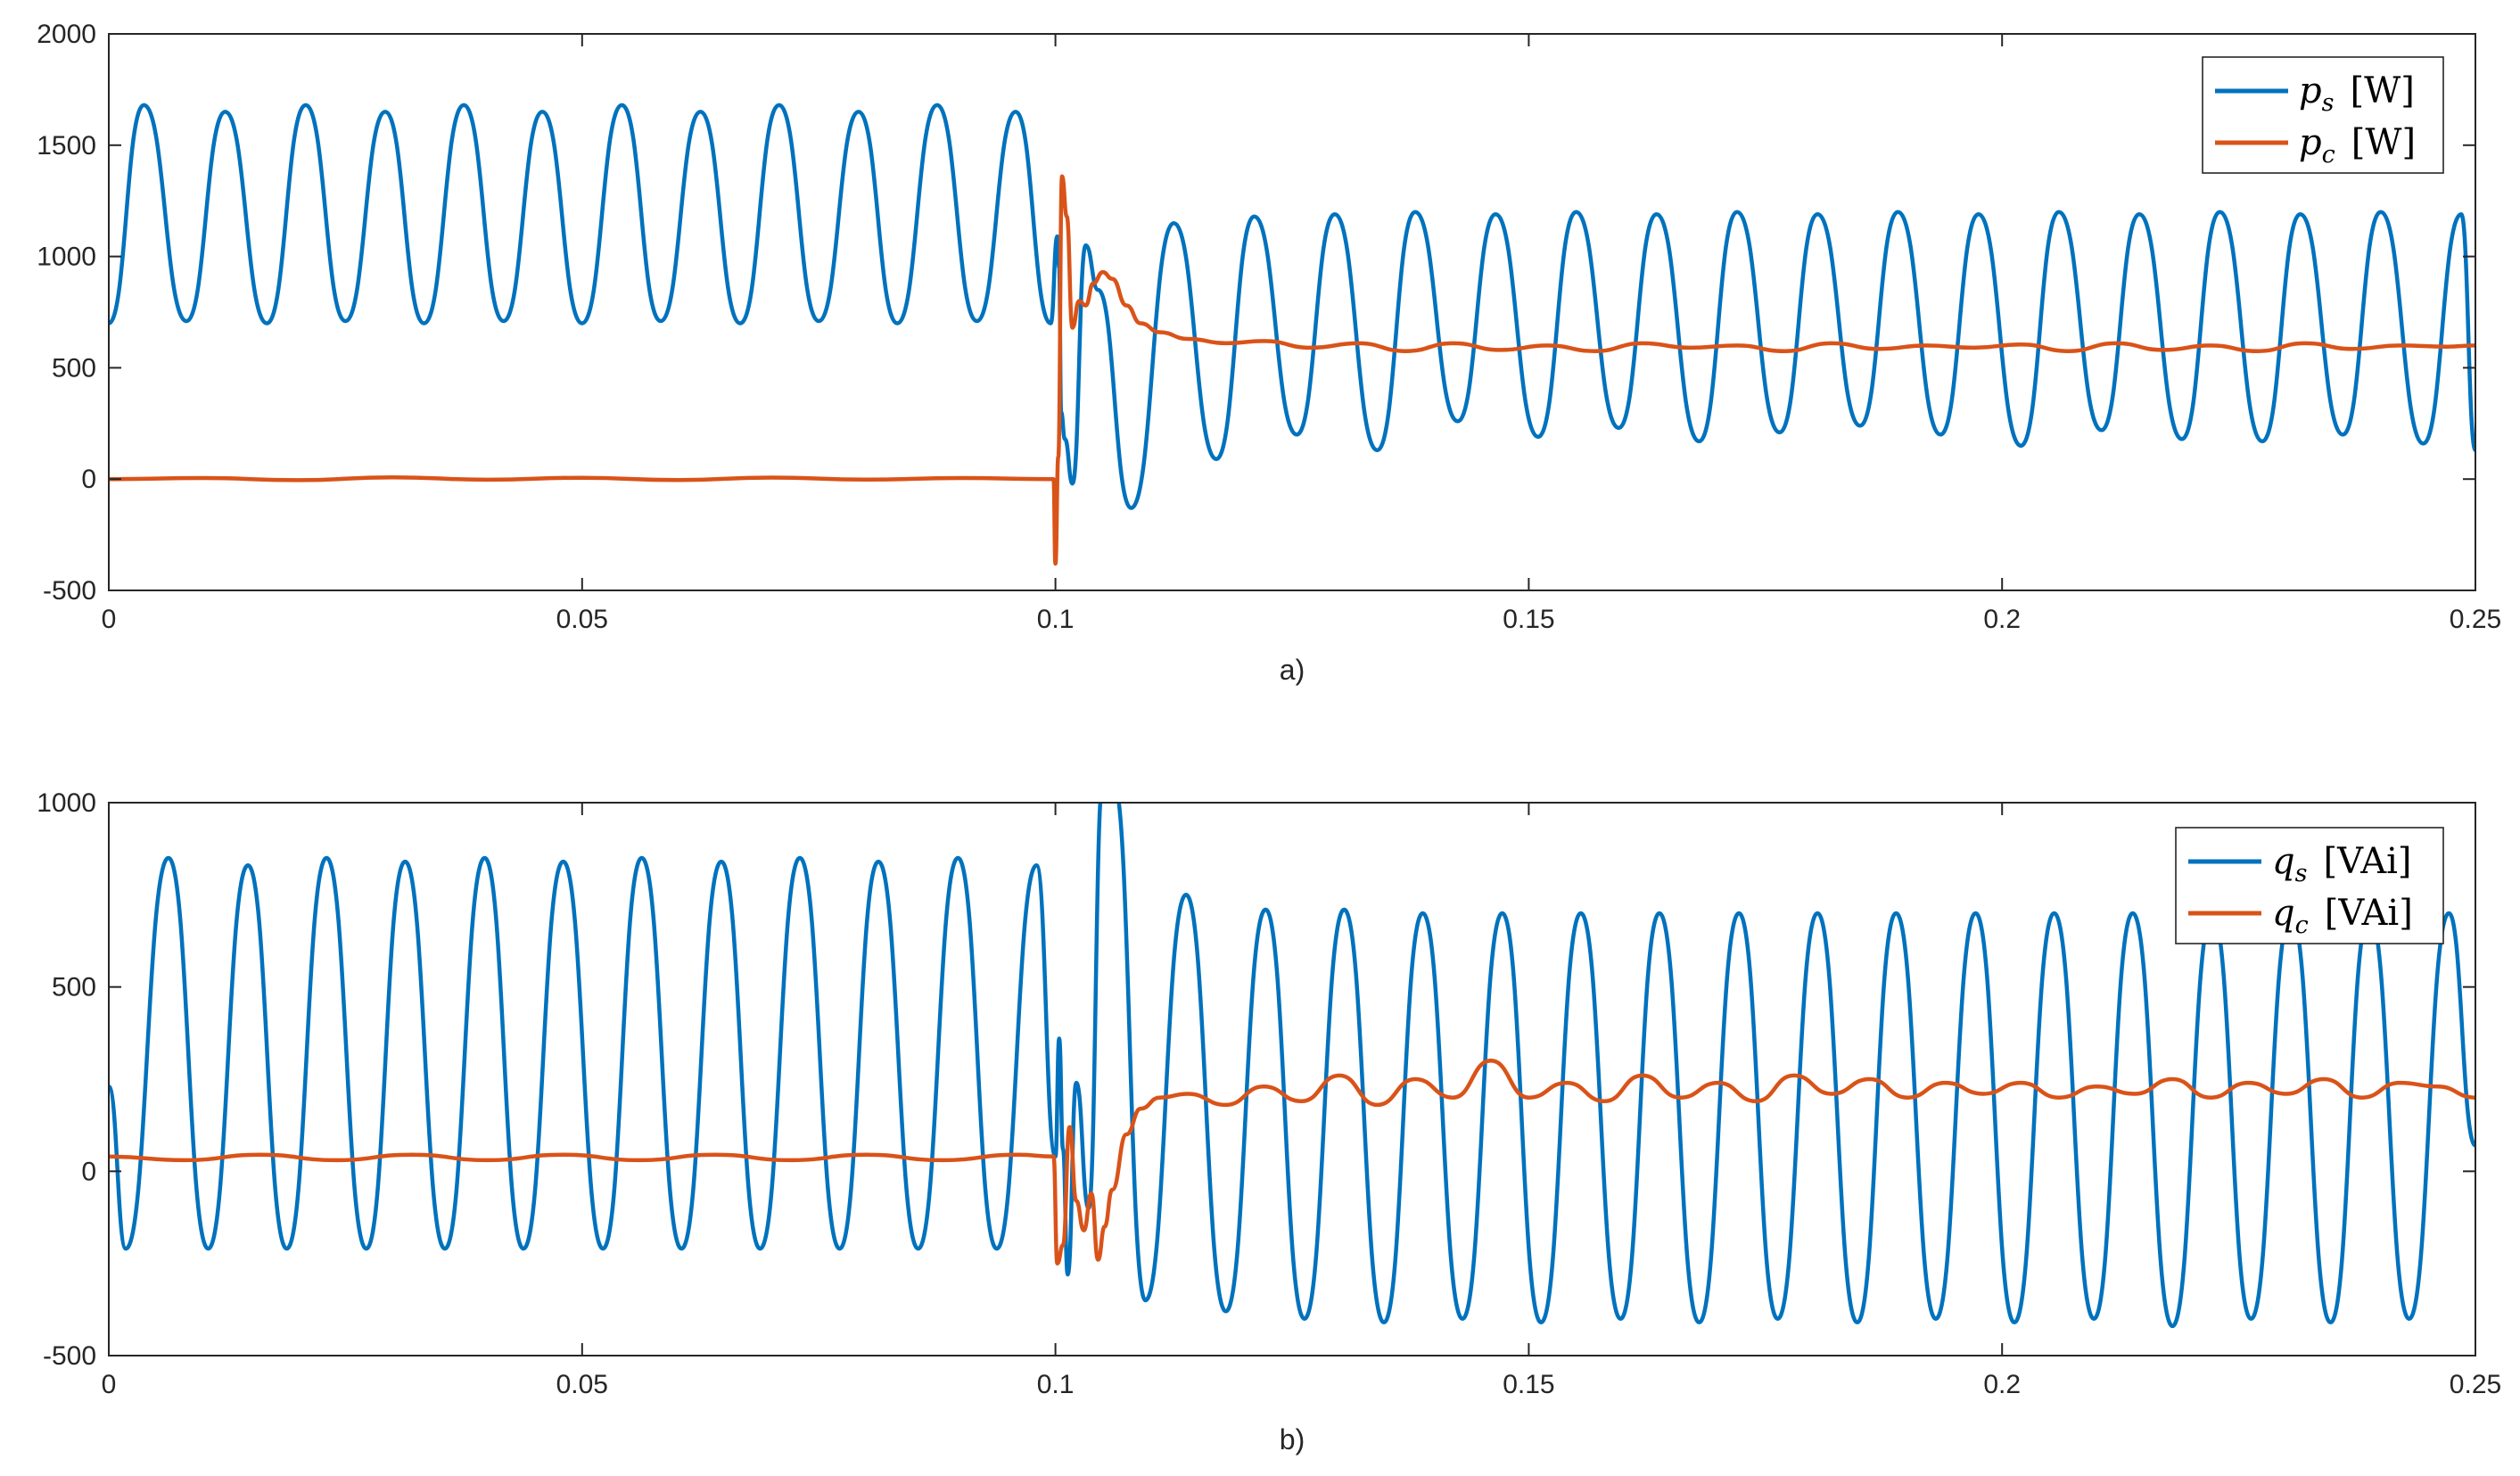 This screenshot has height=1476, width=2520. What do you see at coordinates (2342, 864) in the screenshot?
I see `legend-label-qs: qs [VAi]` at bounding box center [2342, 864].